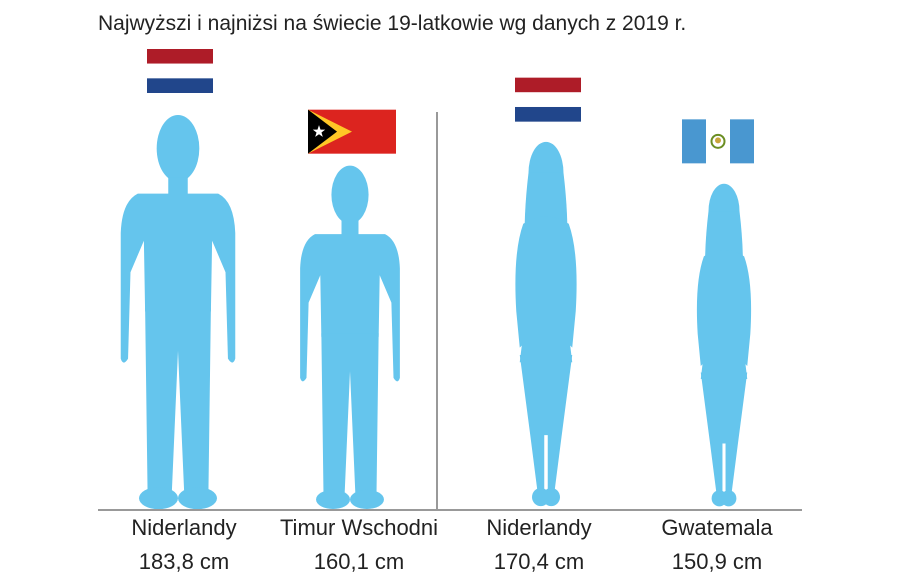 The image size is (900, 579). What do you see at coordinates (184, 561) in the screenshot?
I see `value-label-0: 183,8 cm` at bounding box center [184, 561].